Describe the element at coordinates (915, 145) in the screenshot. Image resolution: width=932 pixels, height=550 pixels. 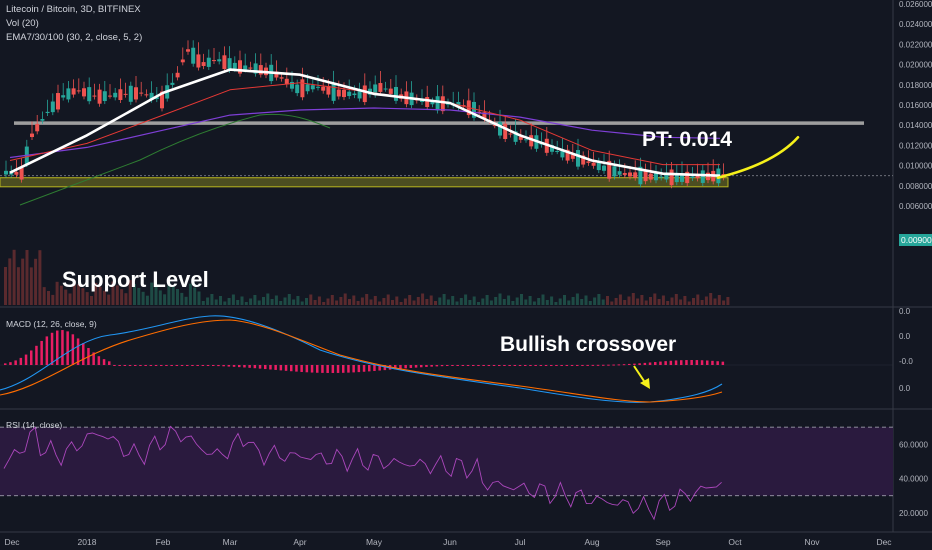
I see `price-tick-label: 0.012000` at that location.